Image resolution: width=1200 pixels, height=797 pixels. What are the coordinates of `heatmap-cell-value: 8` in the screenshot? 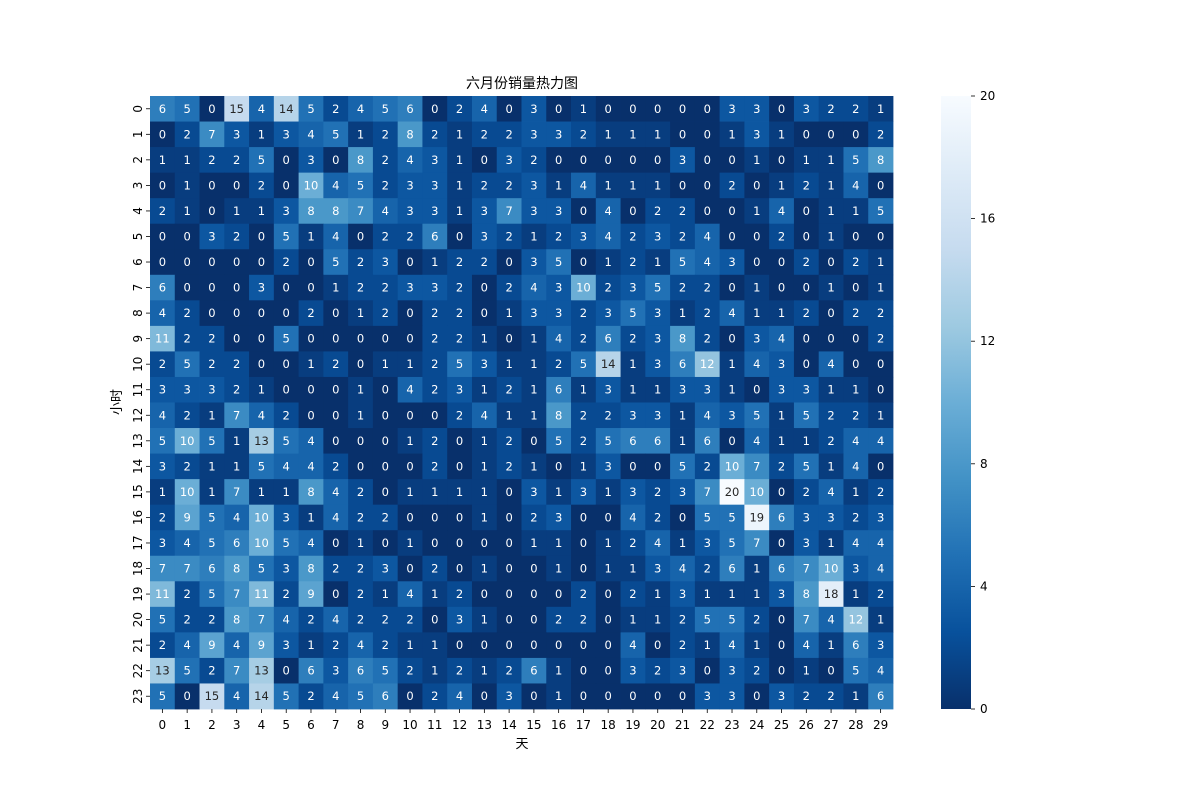 It's located at (236, 569).